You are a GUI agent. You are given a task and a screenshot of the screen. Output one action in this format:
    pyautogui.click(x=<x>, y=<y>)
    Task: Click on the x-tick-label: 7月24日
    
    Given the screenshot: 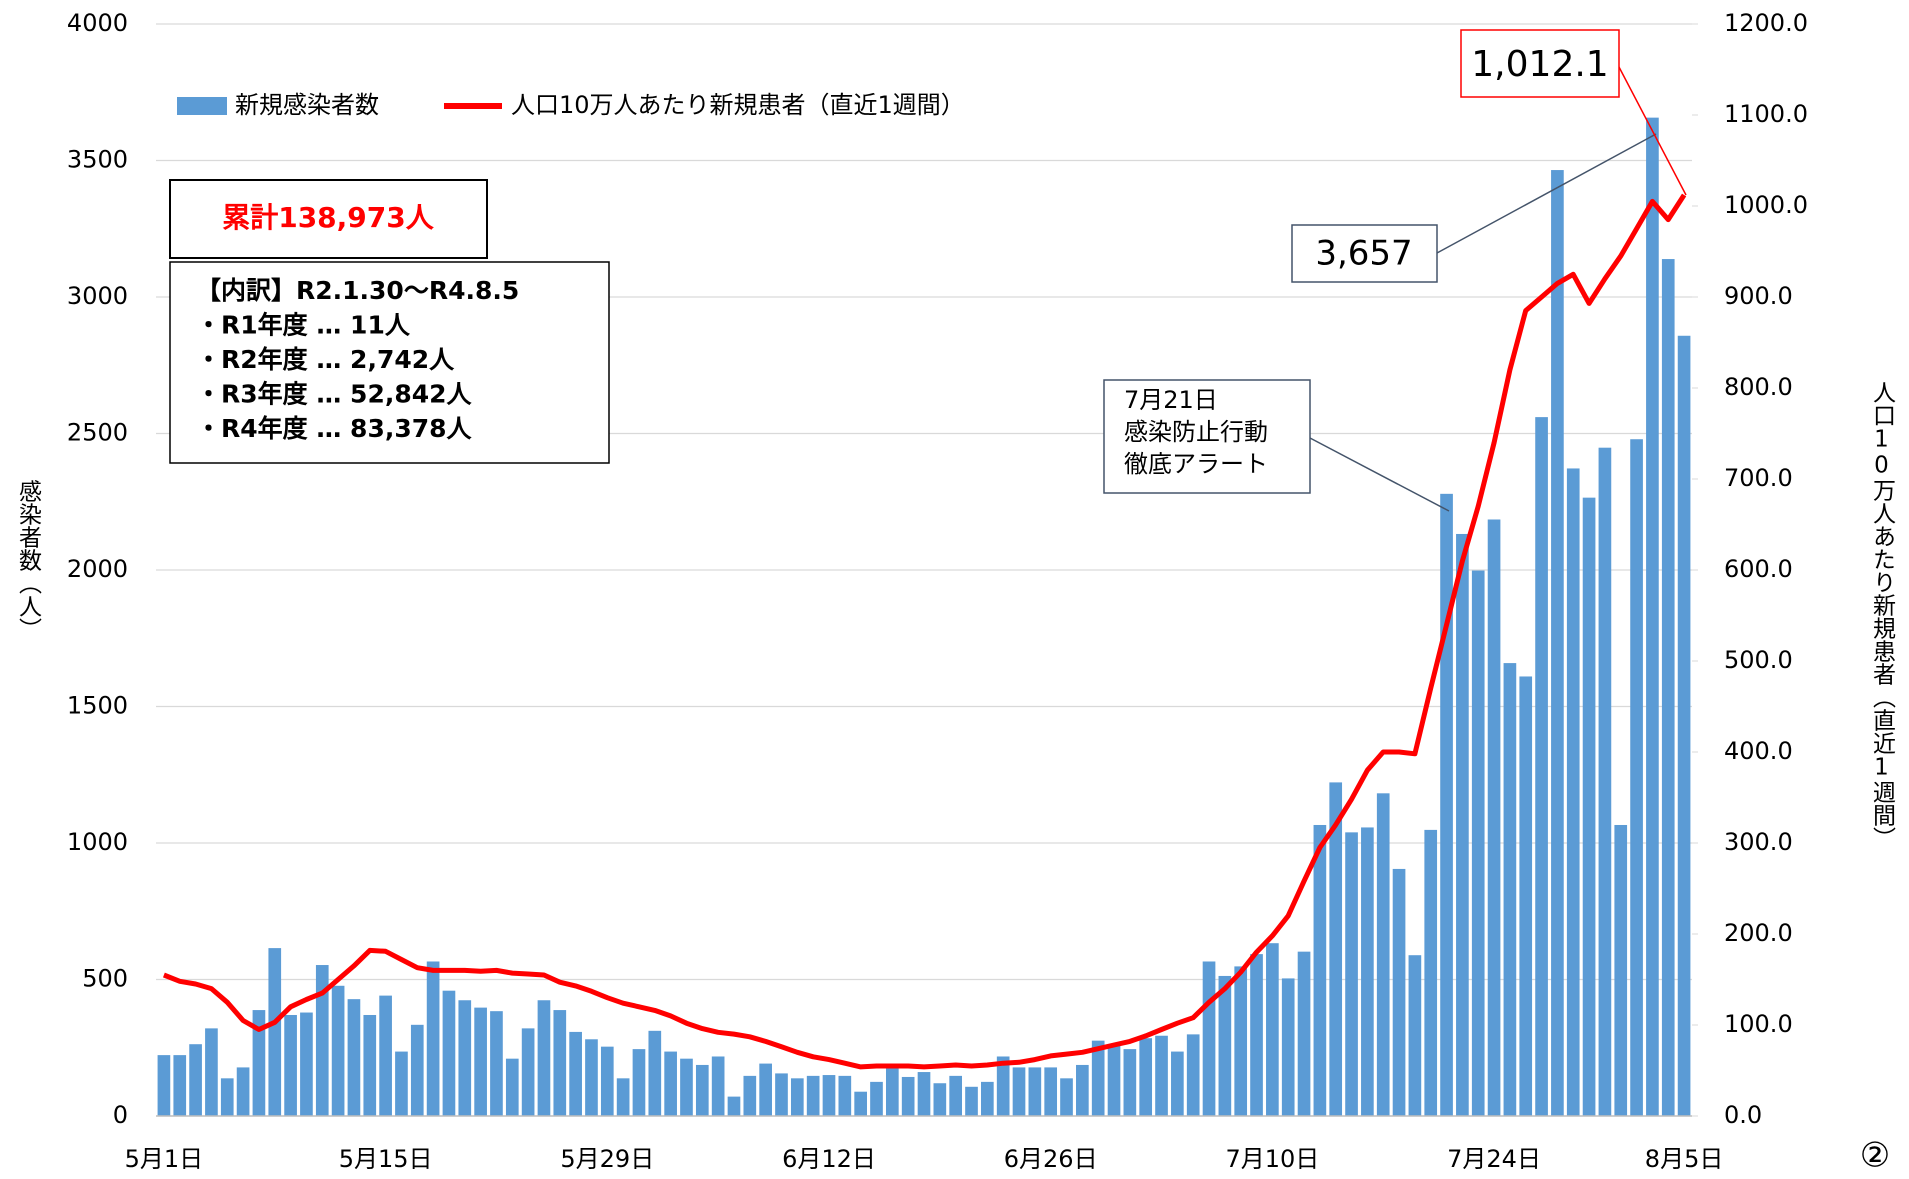 What is the action you would take?
    pyautogui.click(x=1494, y=1159)
    